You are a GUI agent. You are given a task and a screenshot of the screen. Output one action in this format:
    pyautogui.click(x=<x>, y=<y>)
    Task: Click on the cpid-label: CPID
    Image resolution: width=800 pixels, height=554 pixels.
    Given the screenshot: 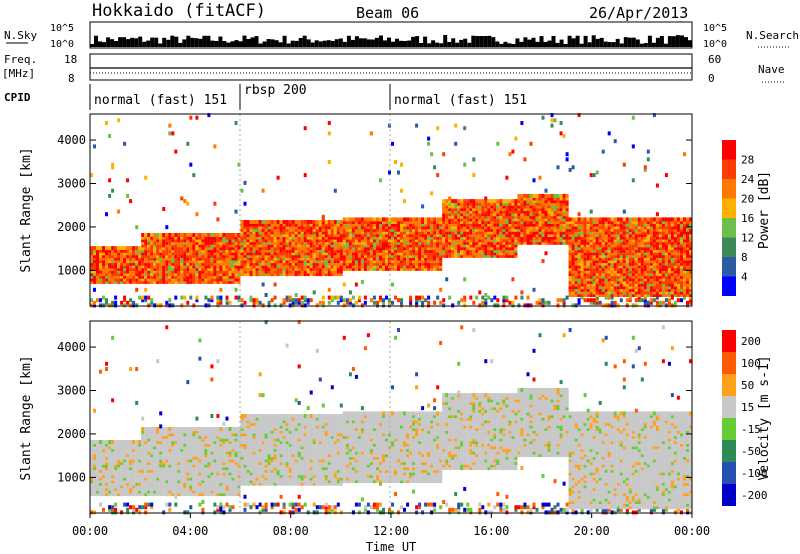 What is the action you would take?
    pyautogui.click(x=17, y=97)
    